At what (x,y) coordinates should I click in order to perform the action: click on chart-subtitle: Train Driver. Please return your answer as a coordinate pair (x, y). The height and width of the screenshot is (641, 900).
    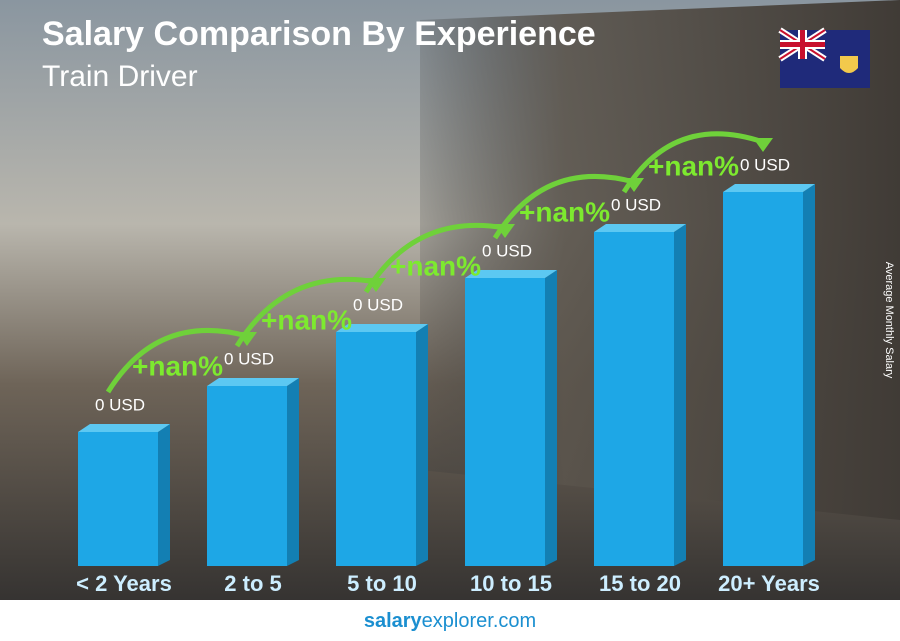
    Looking at the image, I should click on (120, 76).